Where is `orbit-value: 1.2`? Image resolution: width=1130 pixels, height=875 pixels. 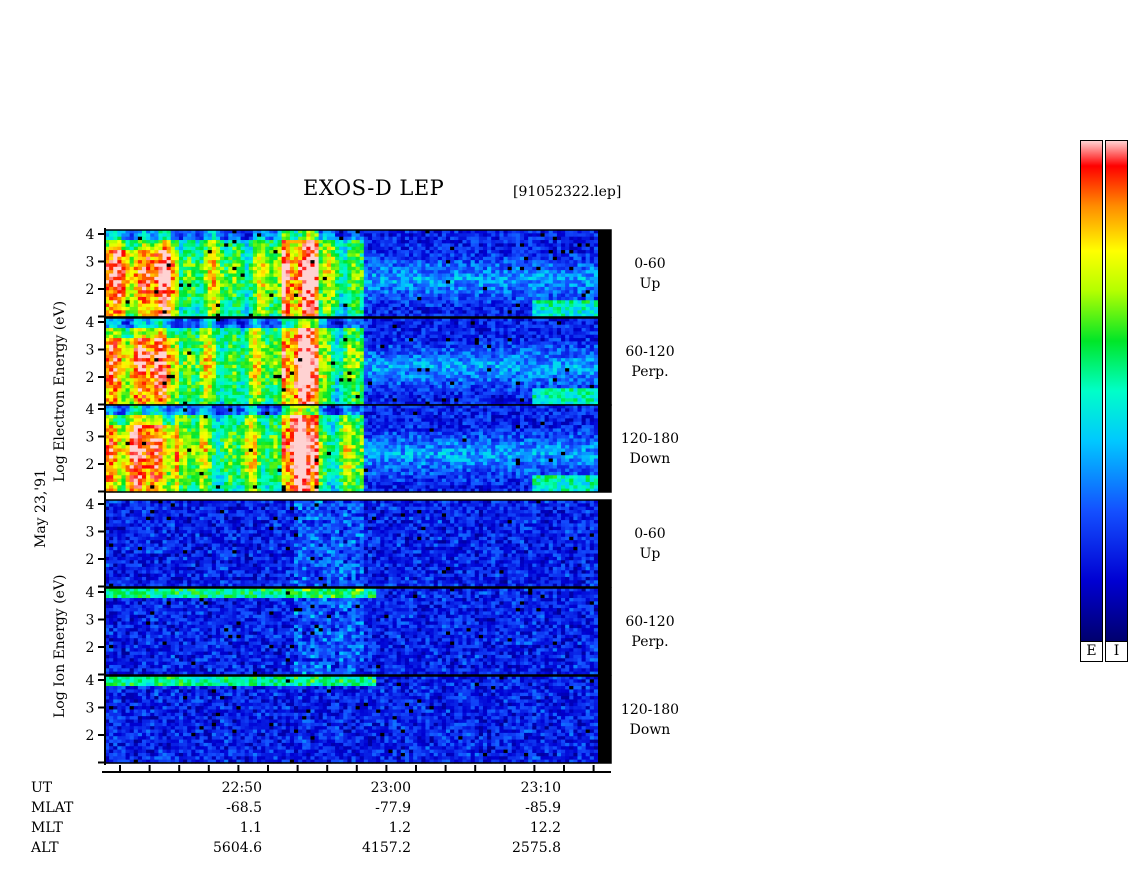 orbit-value: 1.2 is located at coordinates (399, 828).